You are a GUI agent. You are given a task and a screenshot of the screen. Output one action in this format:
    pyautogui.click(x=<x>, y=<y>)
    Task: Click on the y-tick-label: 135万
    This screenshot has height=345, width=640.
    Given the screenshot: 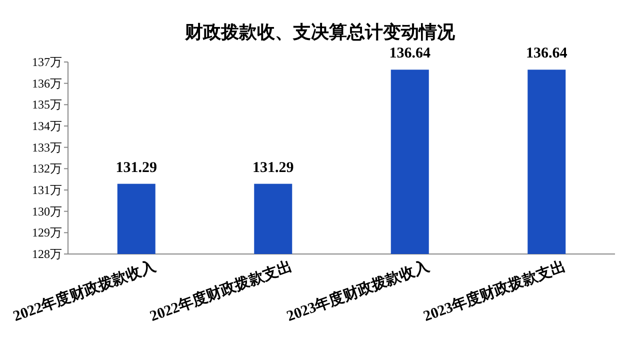 What is the action you would take?
    pyautogui.click(x=47, y=105)
    